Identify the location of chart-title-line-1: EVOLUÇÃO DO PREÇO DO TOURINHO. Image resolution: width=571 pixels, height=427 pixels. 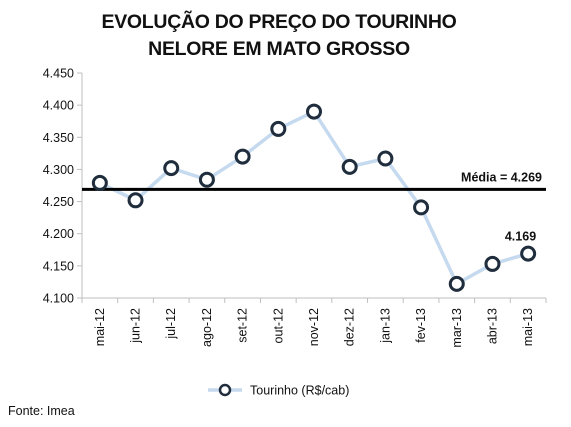
(279, 21).